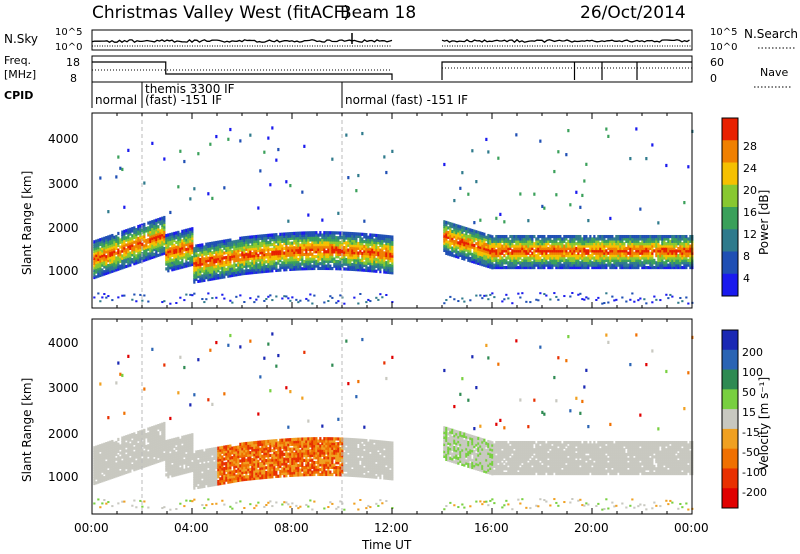  What do you see at coordinates (63, 139) in the screenshot?
I see `power-ytick-4000: 4000` at bounding box center [63, 139].